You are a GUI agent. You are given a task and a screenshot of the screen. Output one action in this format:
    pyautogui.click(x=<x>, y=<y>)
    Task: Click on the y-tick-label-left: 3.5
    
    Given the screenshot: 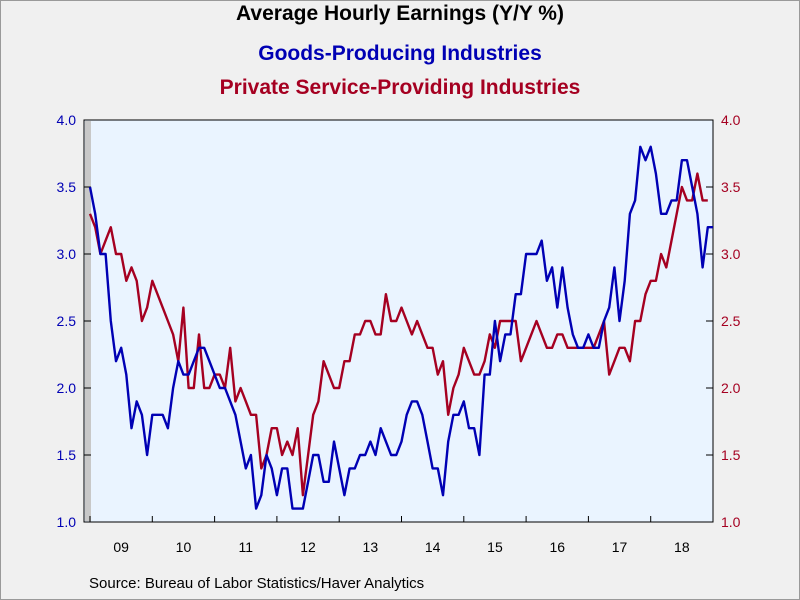 What is the action you would take?
    pyautogui.click(x=67, y=187)
    